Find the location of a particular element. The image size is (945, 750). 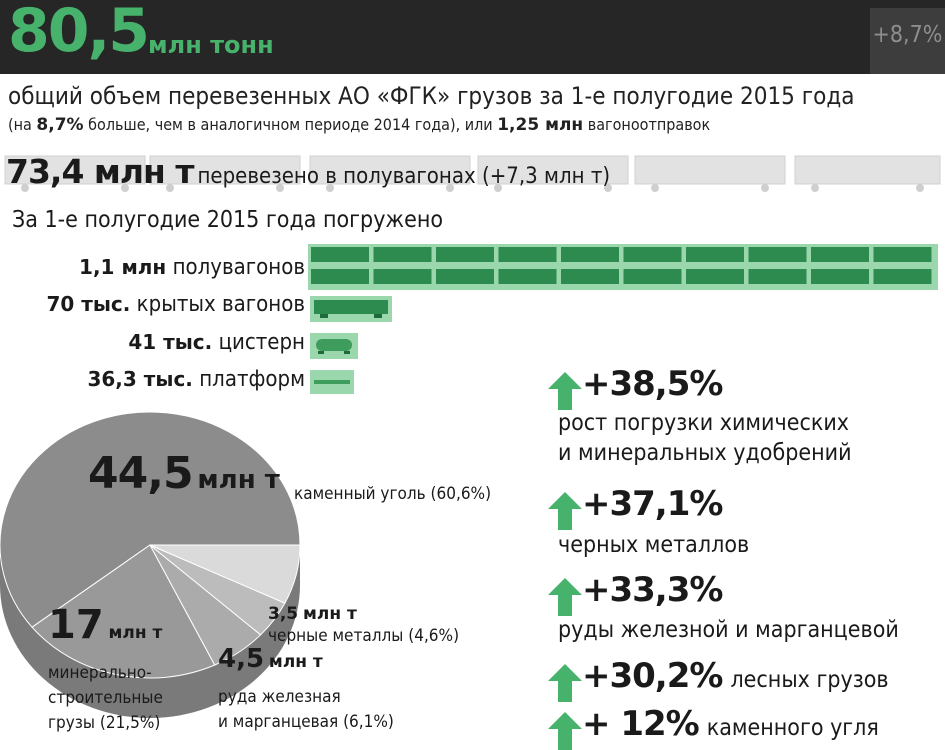

loaded-tanks: 41 тыс. цистерн is located at coordinates (216, 342).